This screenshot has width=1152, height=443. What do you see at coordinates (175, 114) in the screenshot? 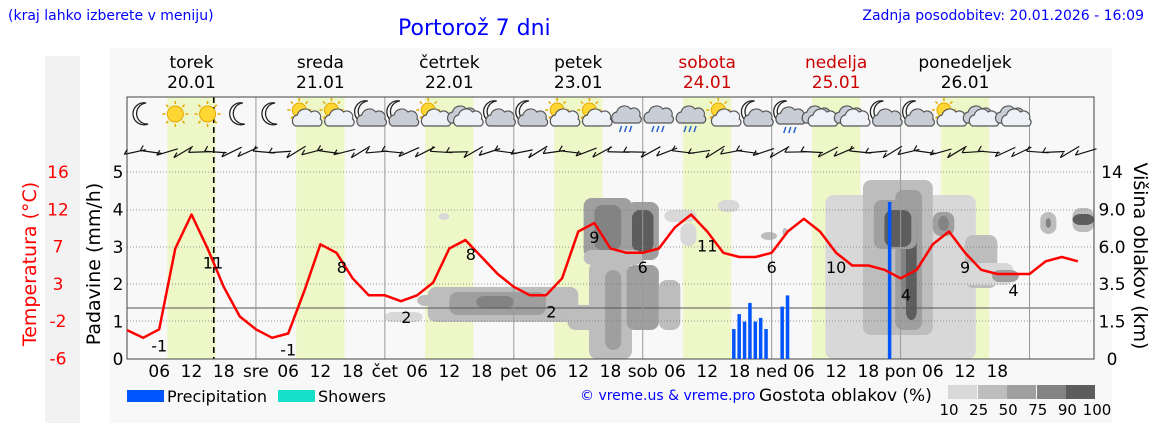
I see `sun-disc` at bounding box center [175, 114].